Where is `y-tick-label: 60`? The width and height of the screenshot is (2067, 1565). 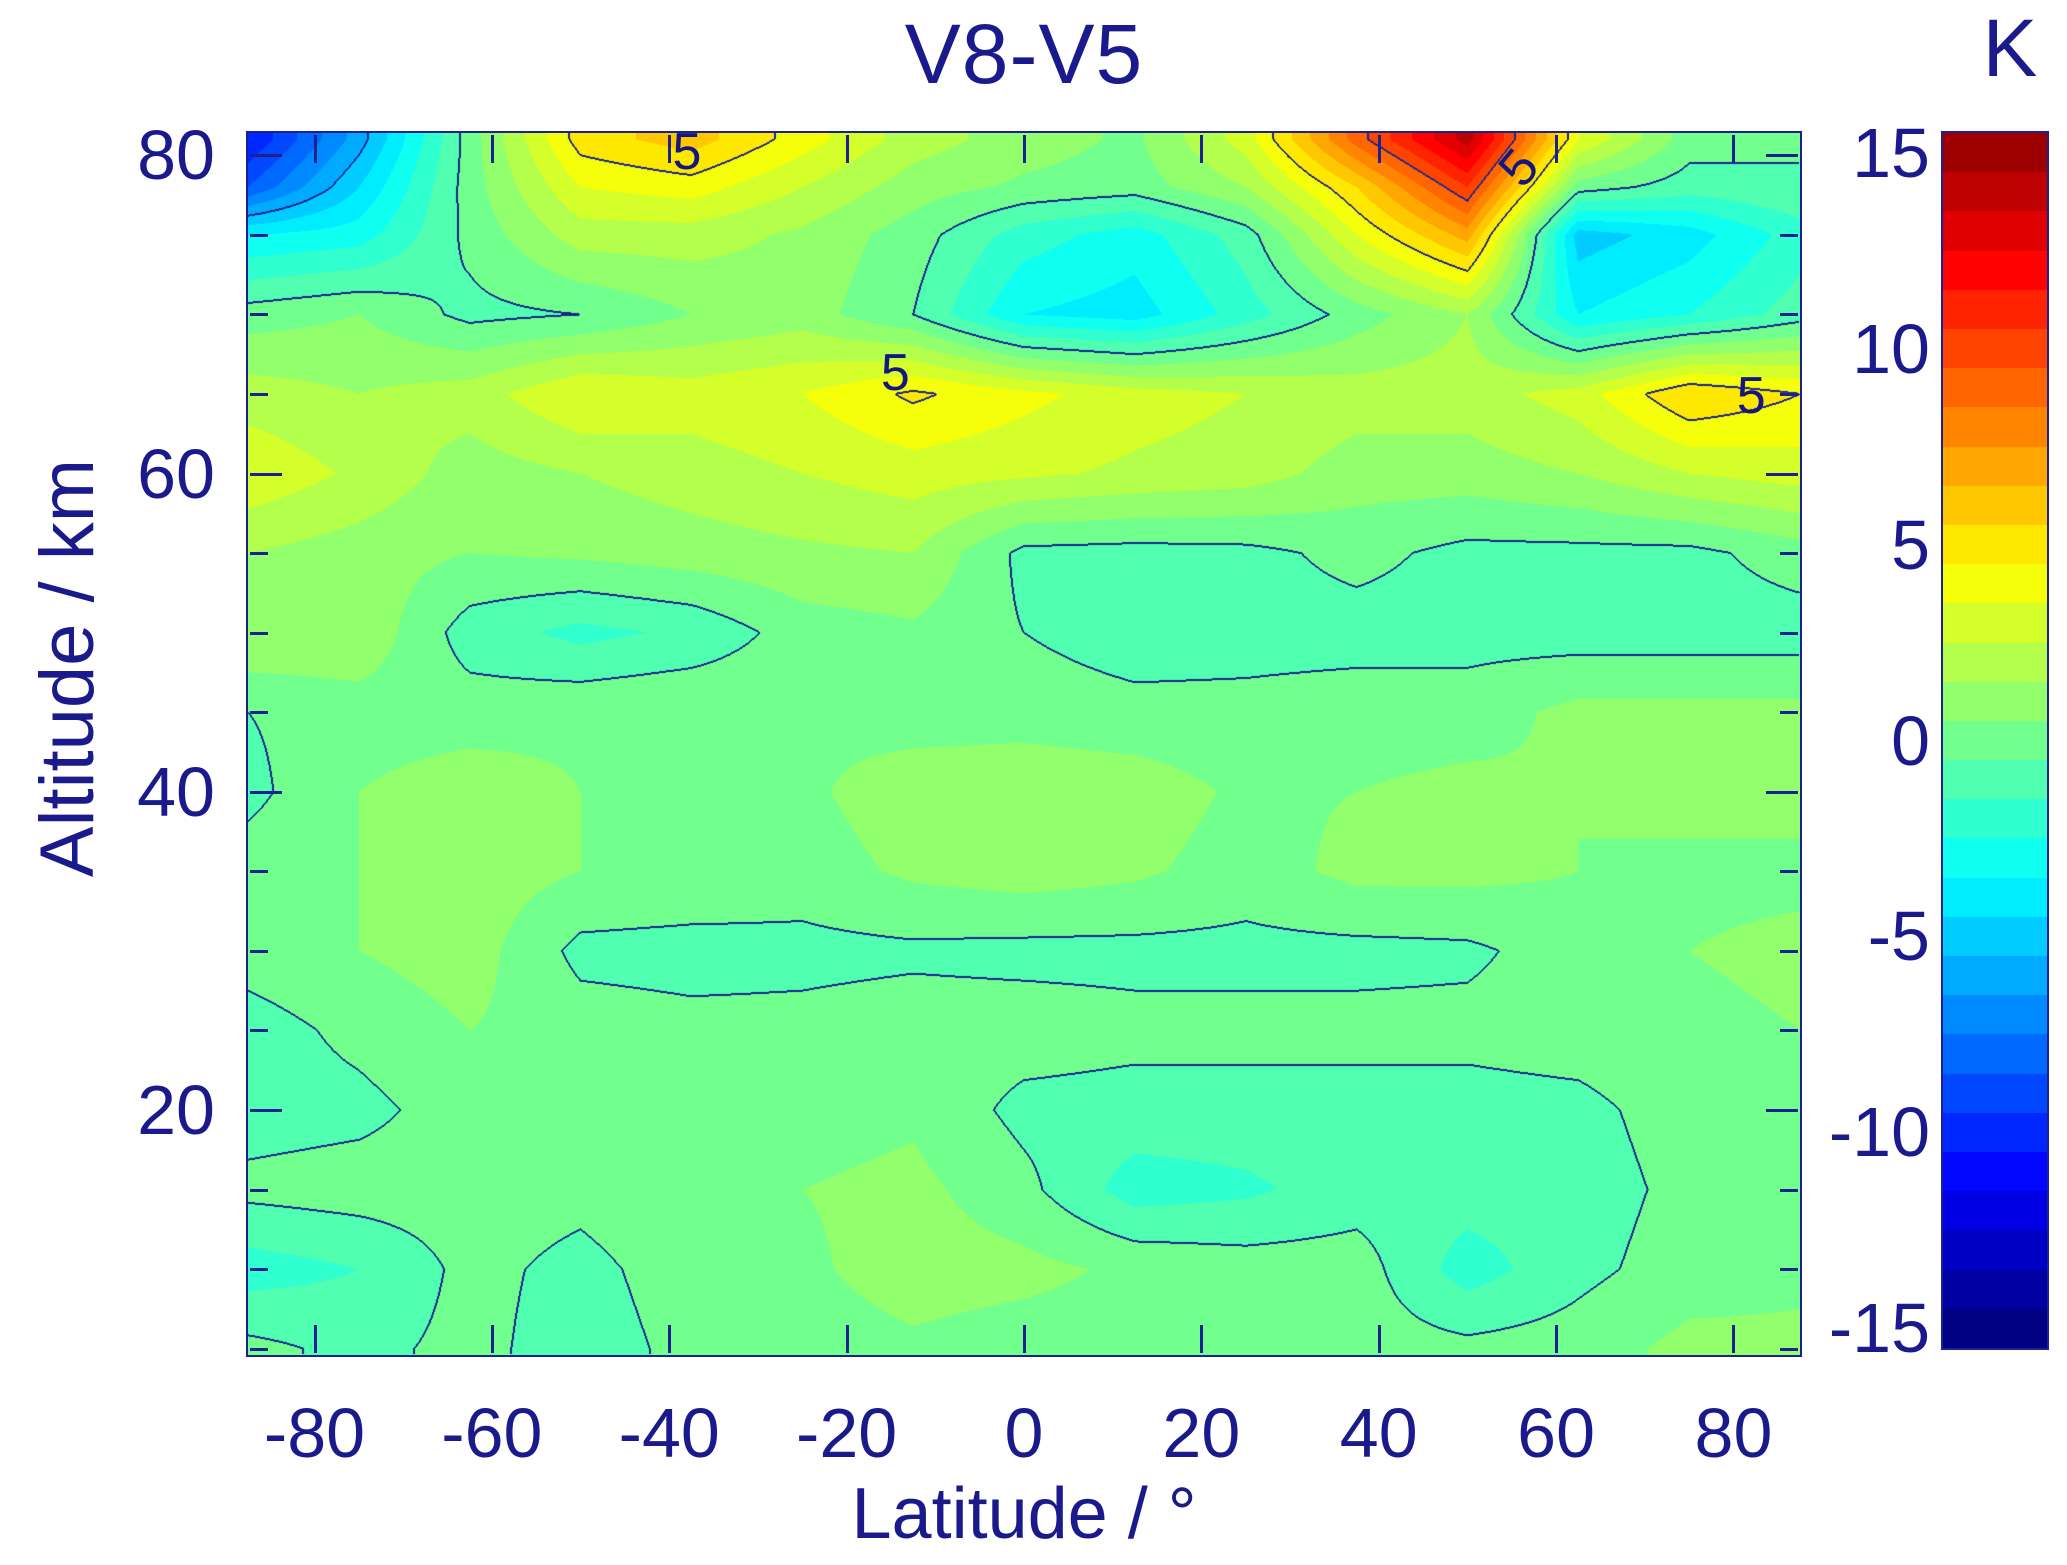
y-tick-label: 60 is located at coordinates (176, 473).